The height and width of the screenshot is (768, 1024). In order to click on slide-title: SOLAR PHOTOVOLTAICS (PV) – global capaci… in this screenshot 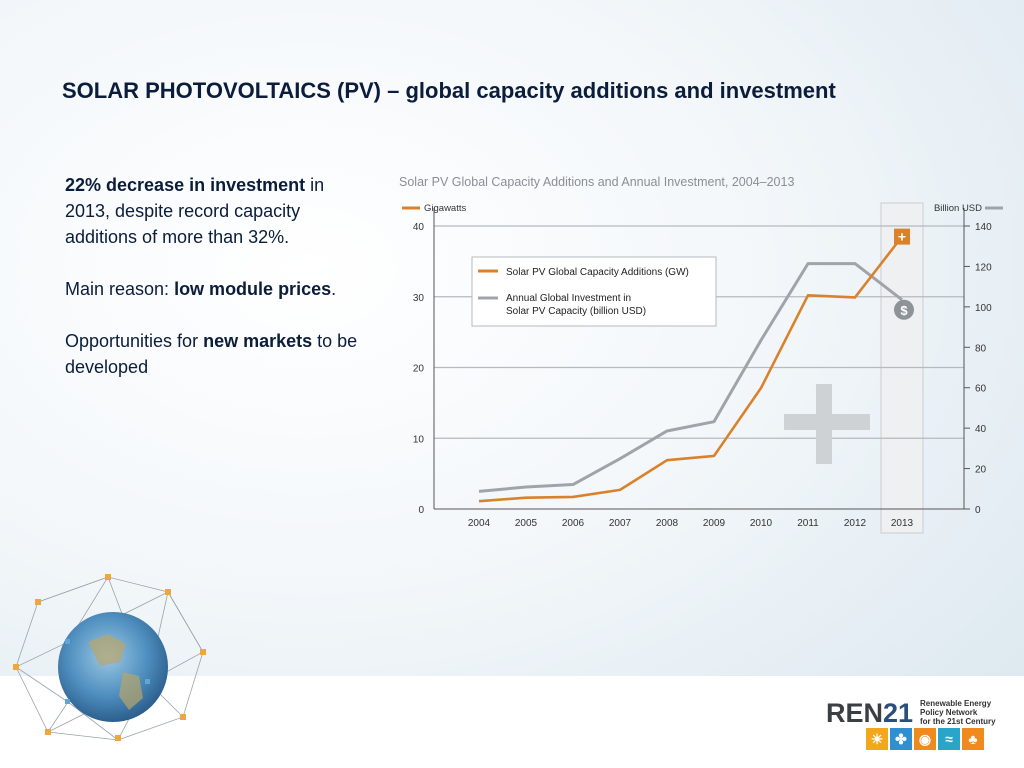, I will do `click(449, 90)`.